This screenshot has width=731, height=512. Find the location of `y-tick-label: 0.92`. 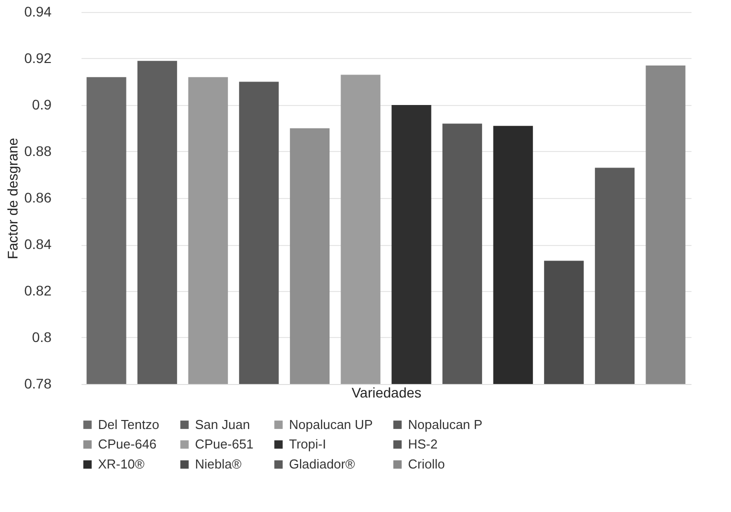

y-tick-label: 0.92 is located at coordinates (38, 58).